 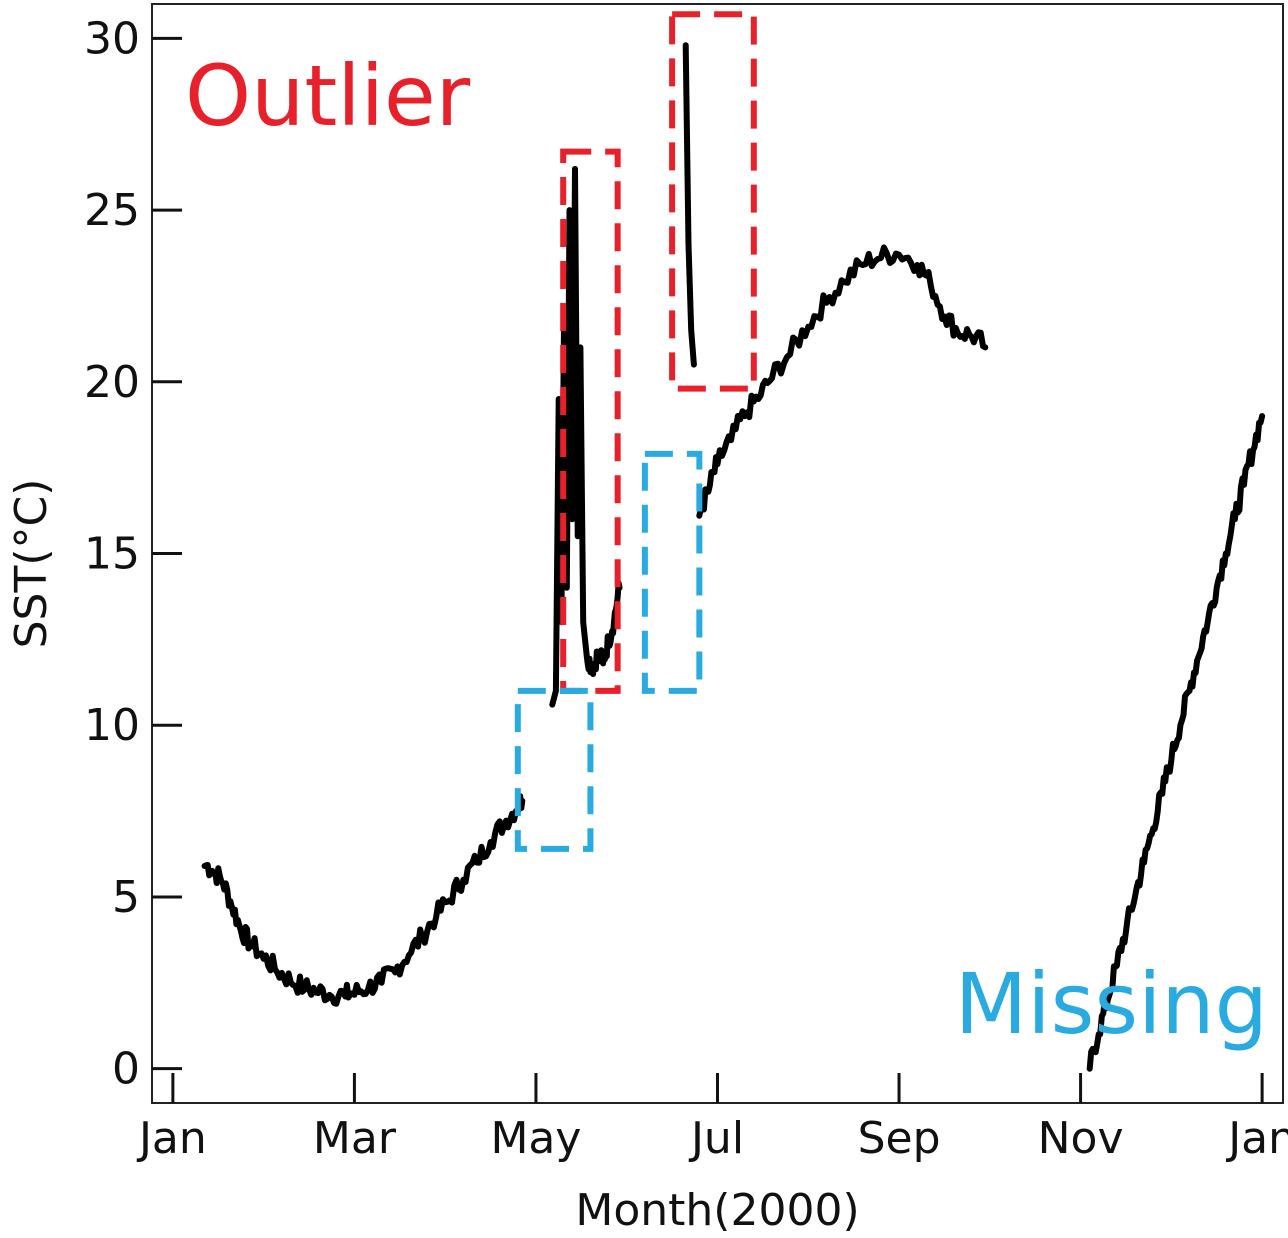 What do you see at coordinates (112, 725) in the screenshot?
I see `y-tick-label-10: 10` at bounding box center [112, 725].